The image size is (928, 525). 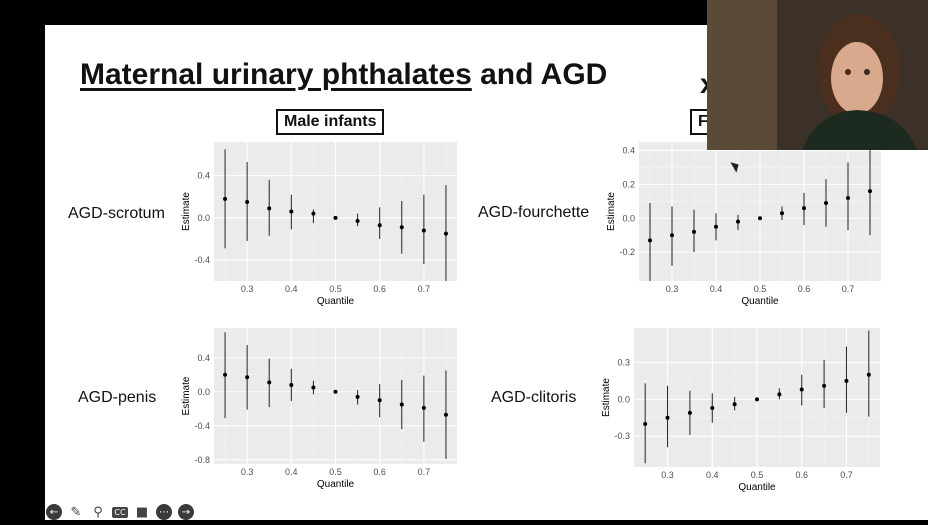 I want to click on back-icon: ←, so click(x=54, y=512).